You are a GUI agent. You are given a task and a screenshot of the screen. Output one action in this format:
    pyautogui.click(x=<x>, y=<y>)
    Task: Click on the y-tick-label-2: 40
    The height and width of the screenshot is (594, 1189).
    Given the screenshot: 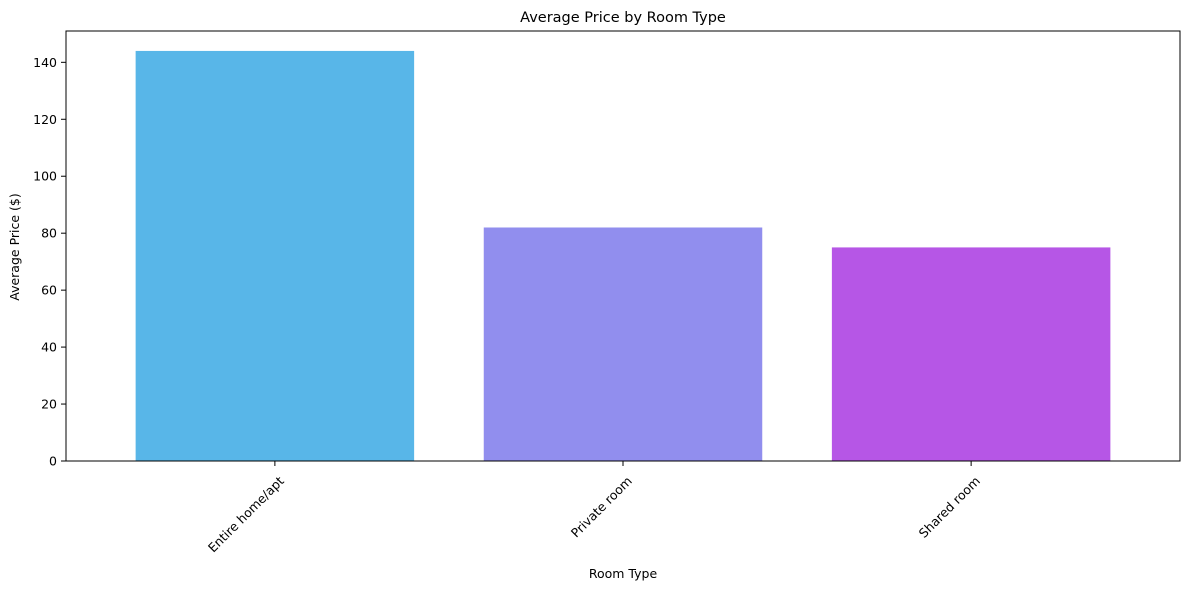 What is the action you would take?
    pyautogui.click(x=49, y=347)
    